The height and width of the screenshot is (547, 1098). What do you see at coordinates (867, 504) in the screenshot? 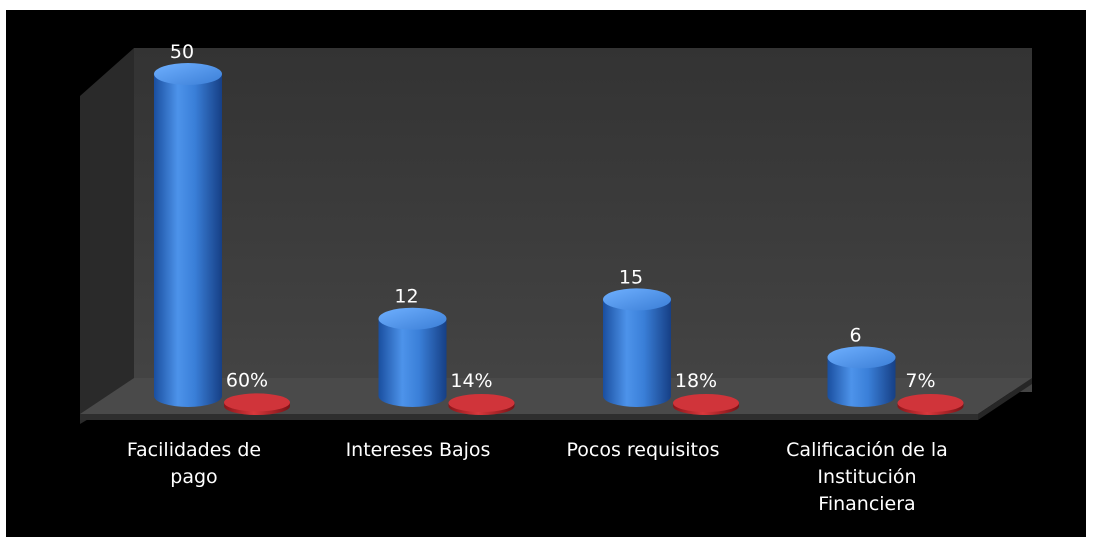
I see `category-label-line: Financiera` at bounding box center [867, 504].